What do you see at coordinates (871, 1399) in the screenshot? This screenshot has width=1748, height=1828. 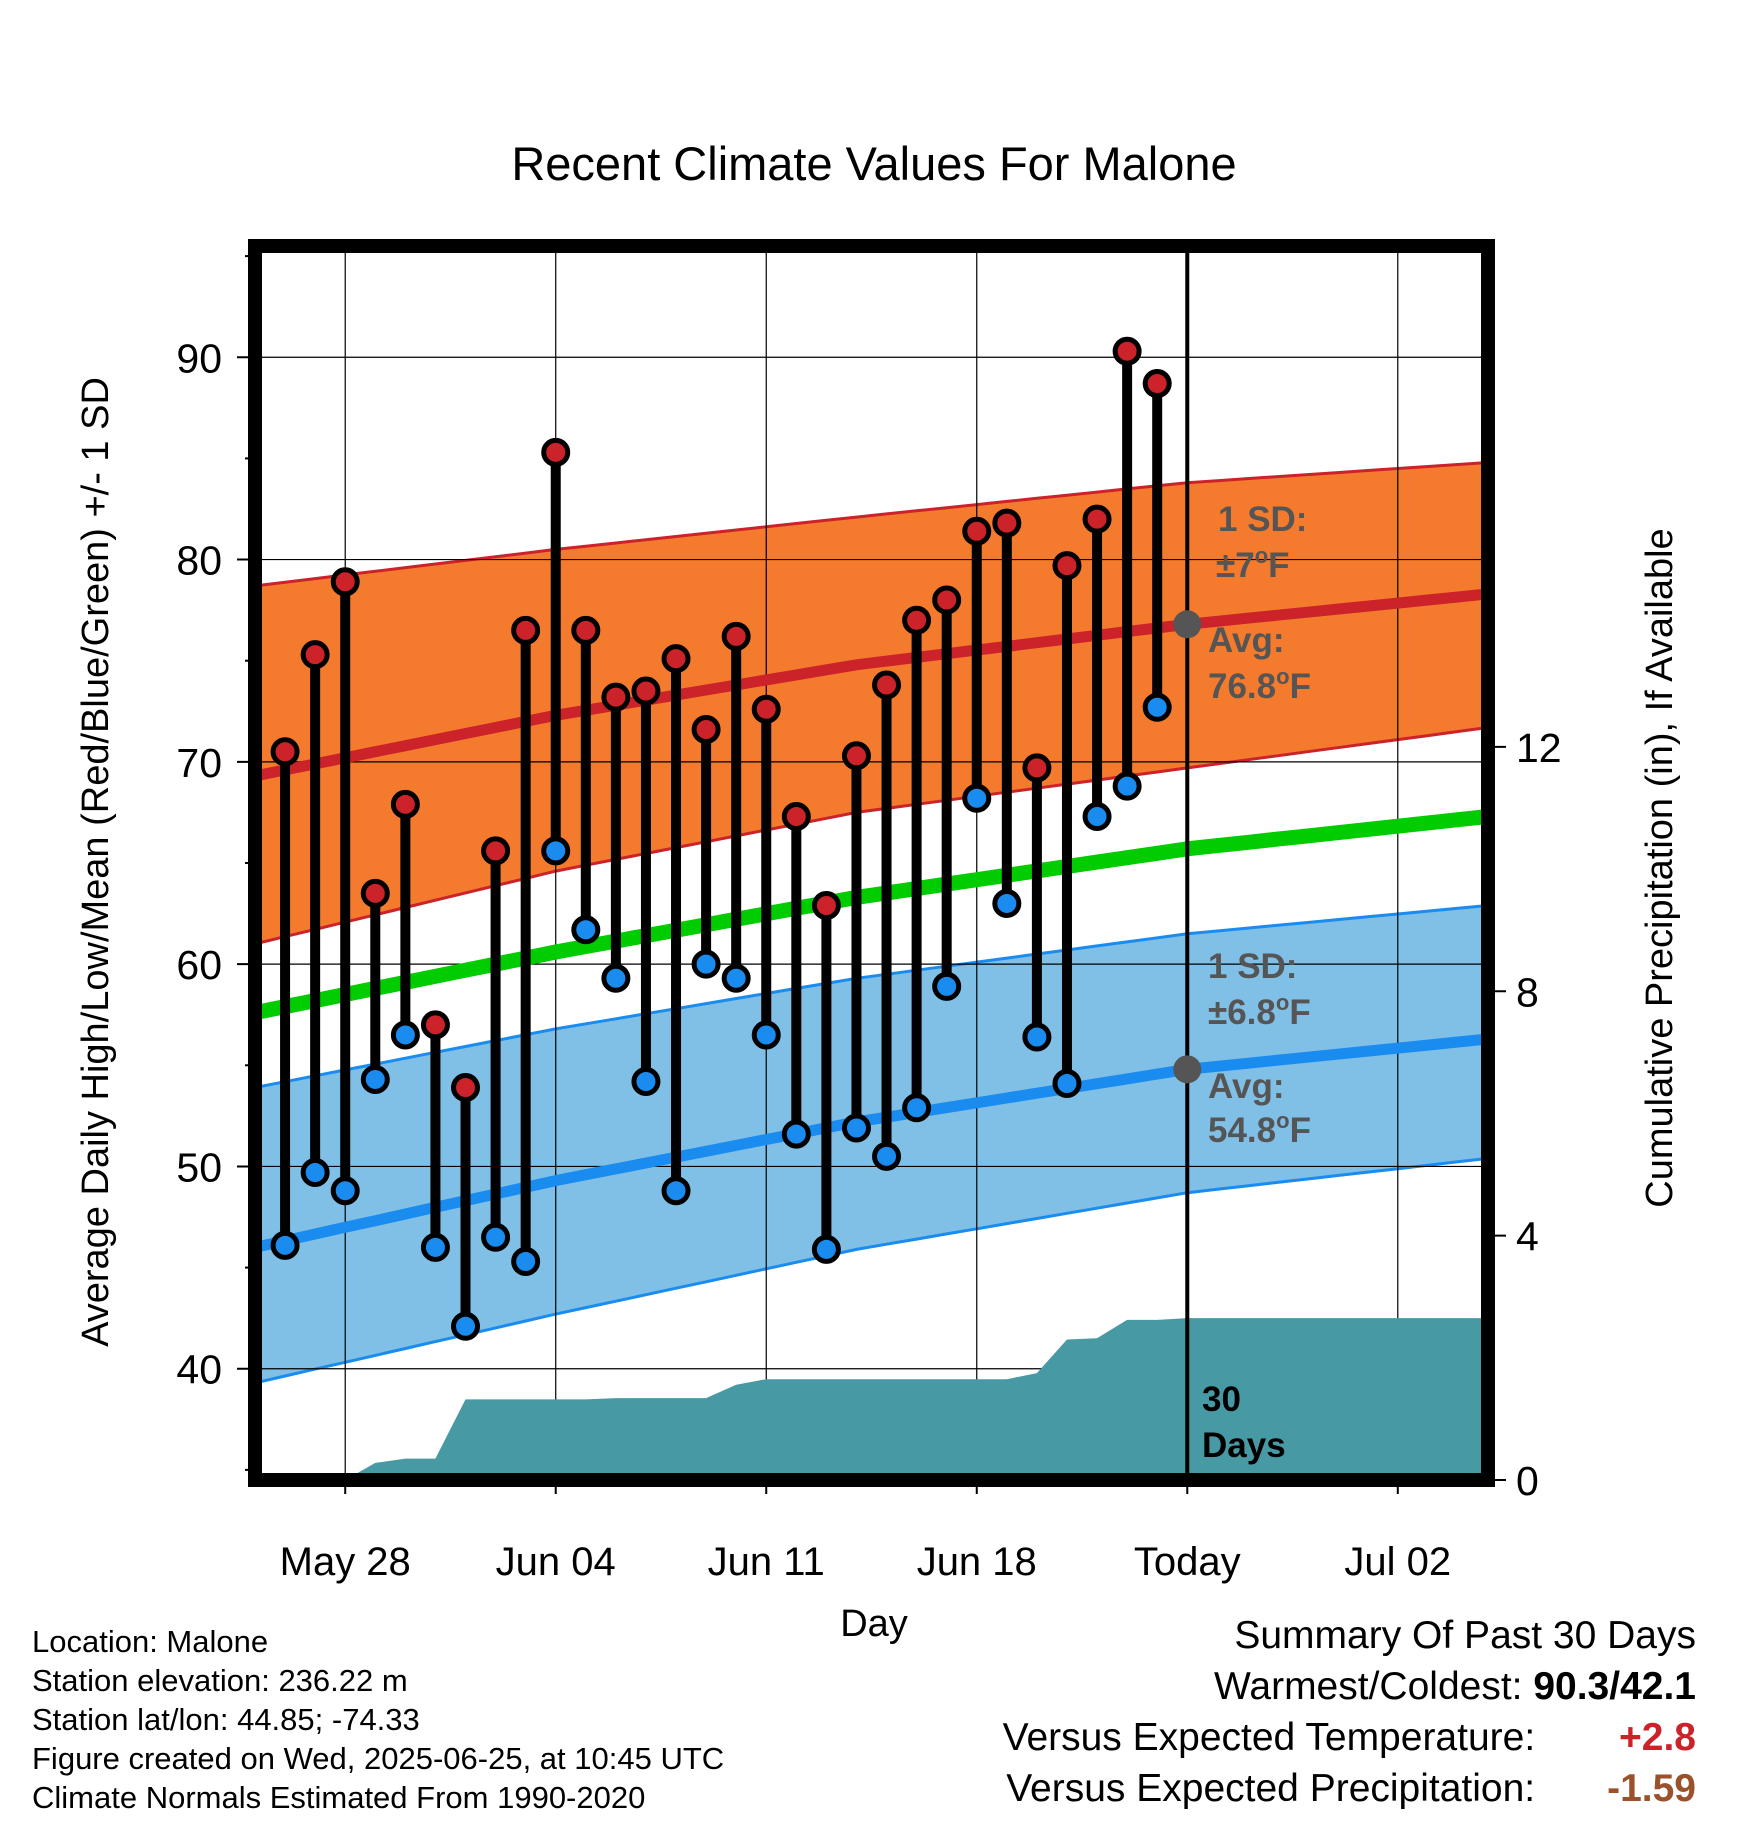 I see `precip-area` at bounding box center [871, 1399].